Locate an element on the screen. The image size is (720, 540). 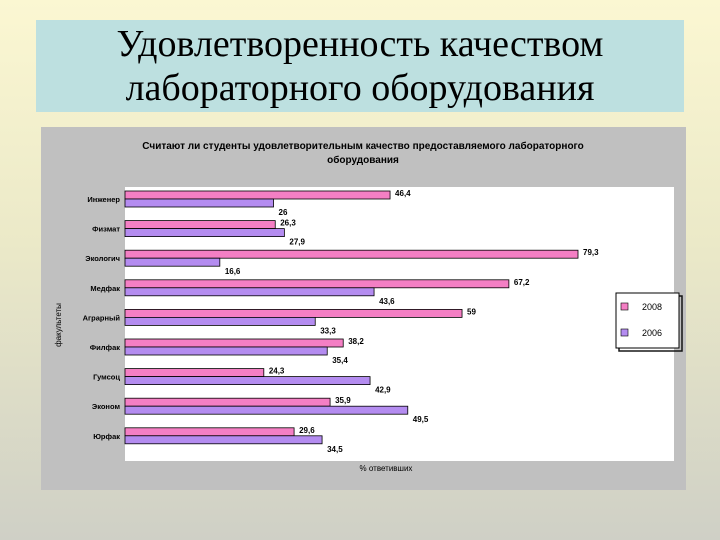
data-label: 26 is located at coordinates (283, 212).